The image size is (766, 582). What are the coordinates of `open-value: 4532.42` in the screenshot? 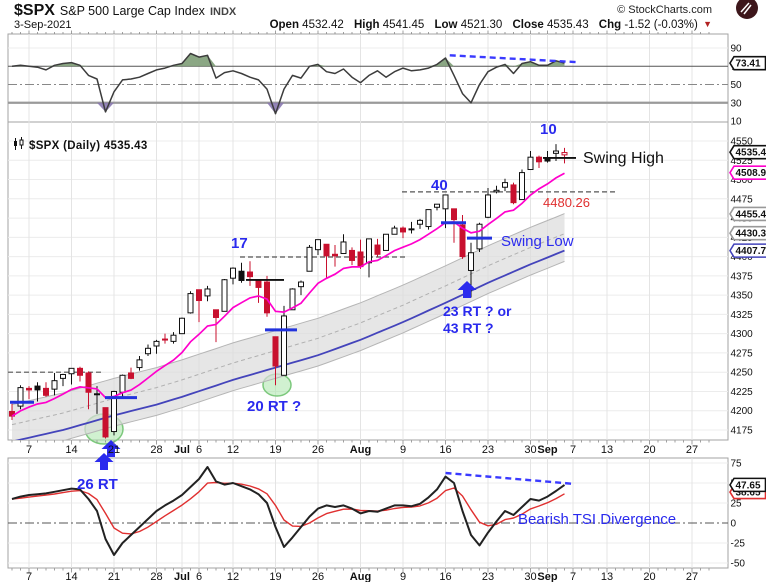 It's located at (323, 25).